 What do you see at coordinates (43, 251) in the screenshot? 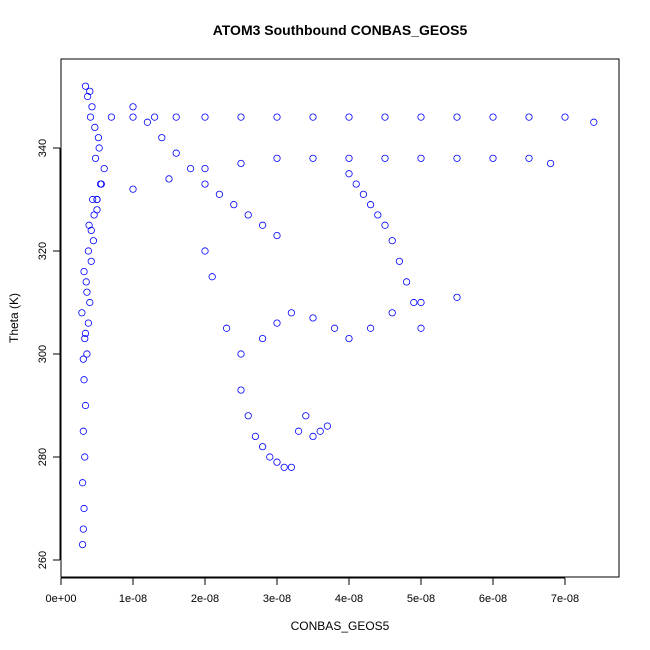
I see `y-tick-label: 320` at bounding box center [43, 251].